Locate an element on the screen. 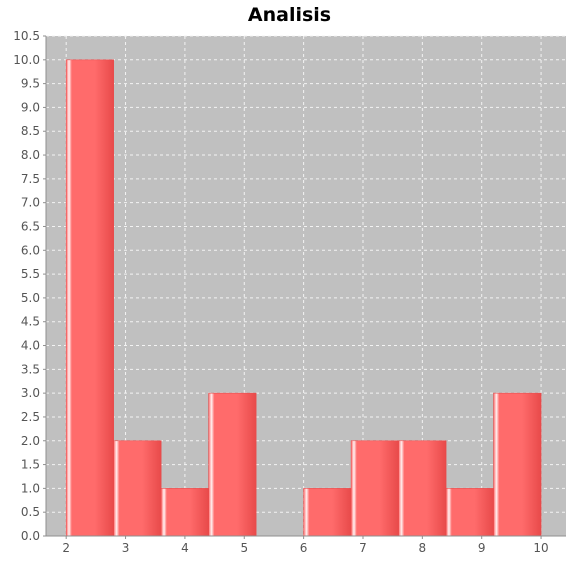  y-tick-label: 8.0 is located at coordinates (30, 155).